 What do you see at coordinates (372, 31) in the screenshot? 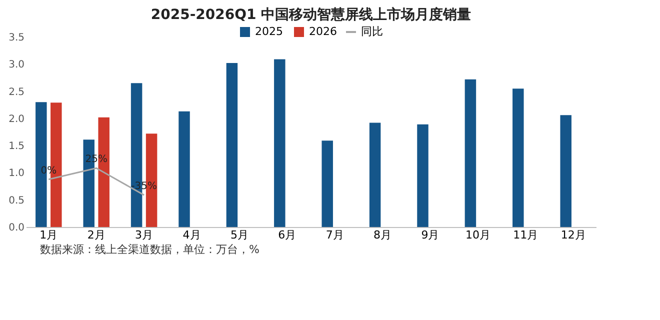
I see `legend-label: 同比` at bounding box center [372, 31].